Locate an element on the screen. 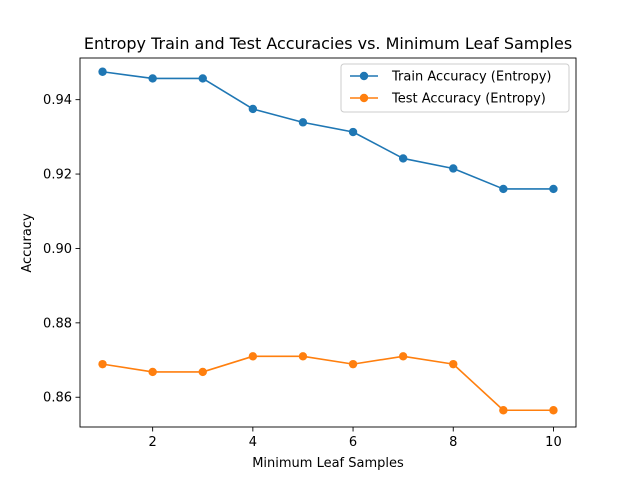 The width and height of the screenshot is (640, 480). x-tick-label: 8 is located at coordinates (453, 442).